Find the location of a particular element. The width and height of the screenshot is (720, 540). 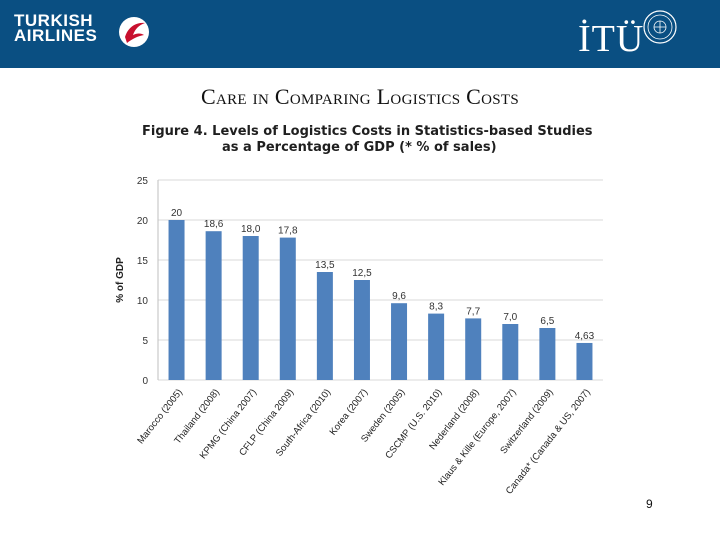

turkish-airlines-wordmark: TURKISH AIRLINES is located at coordinates (56, 28).